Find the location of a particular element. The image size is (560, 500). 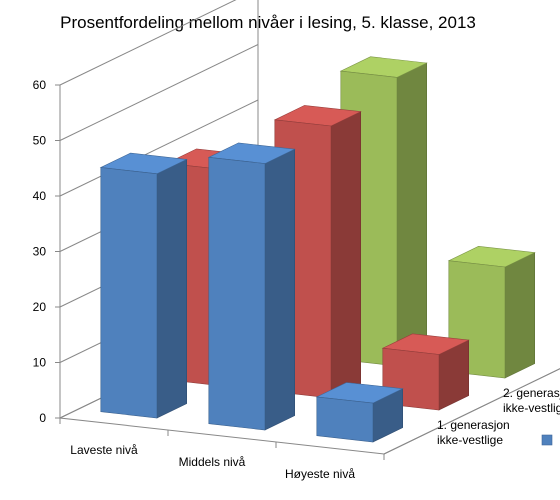

y-tick-label: 60 is located at coordinates (40, 85).